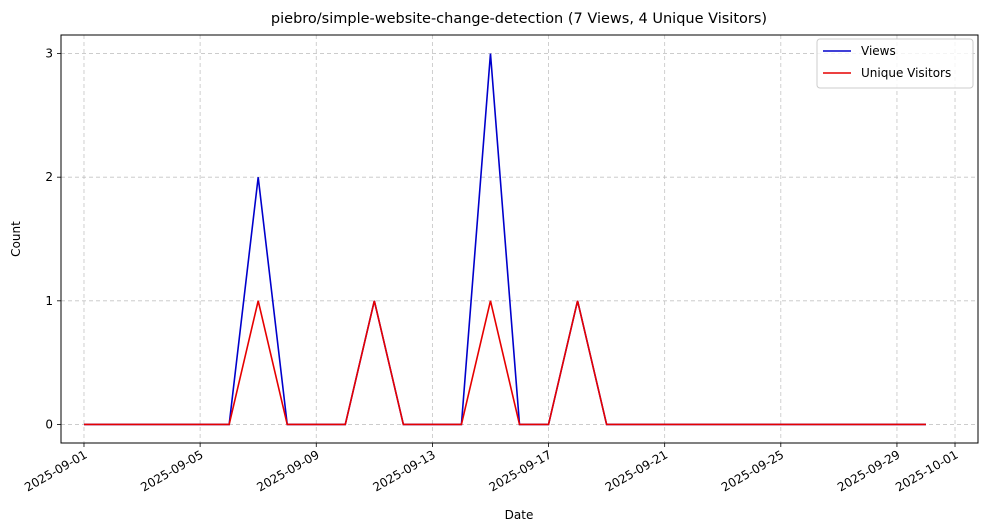 This screenshot has height=531, width=988. Describe the element at coordinates (49, 424) in the screenshot. I see `y-tick-label: 0` at that location.